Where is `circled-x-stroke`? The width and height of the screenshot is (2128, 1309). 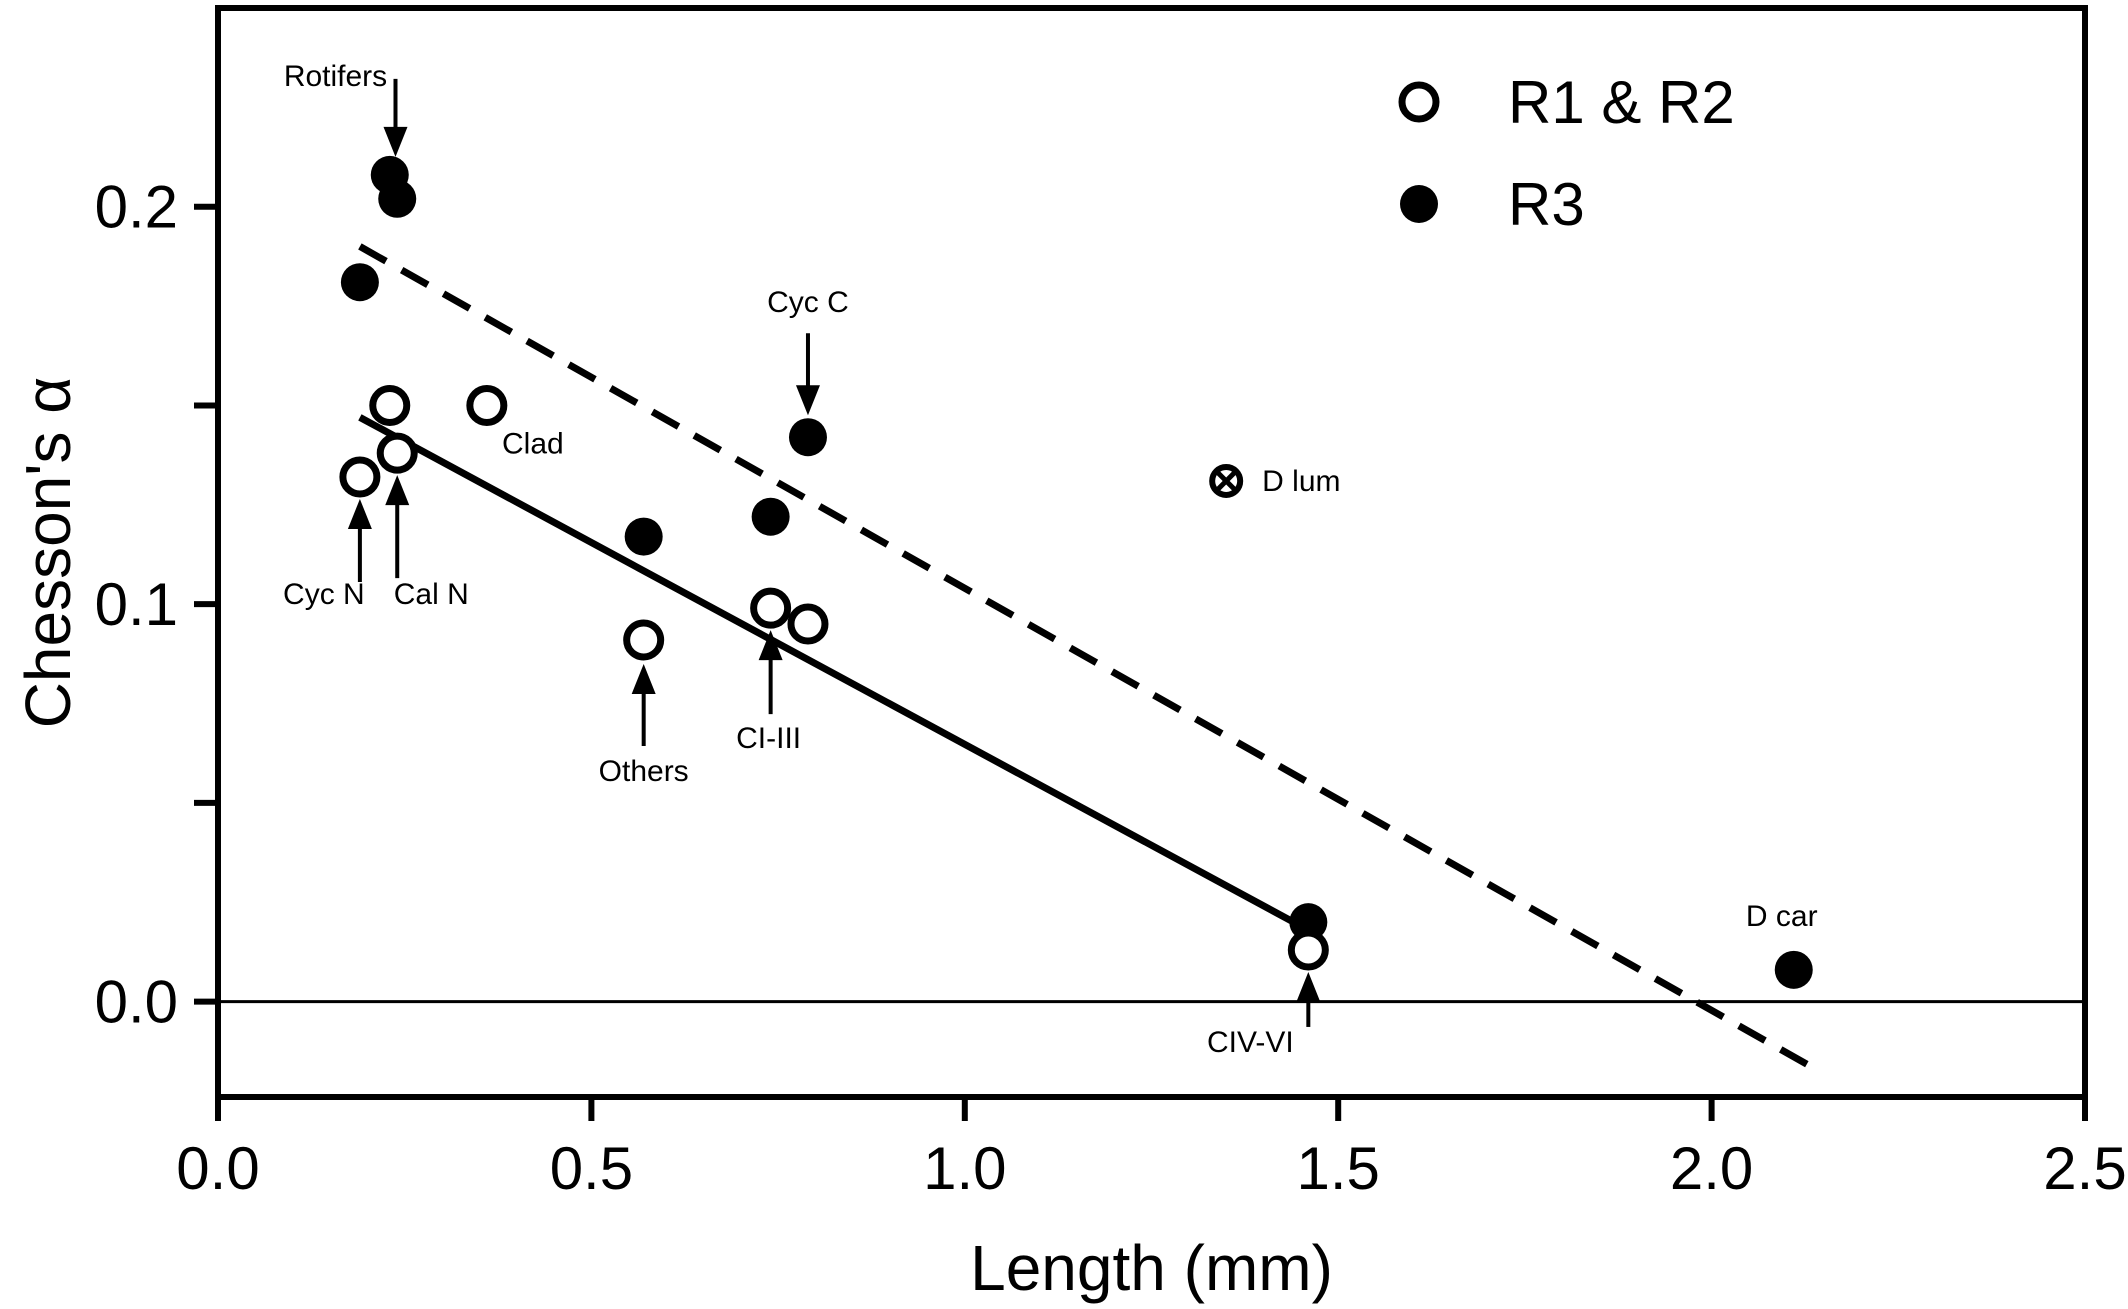
circled-x-stroke is located at coordinates (1226, 481).